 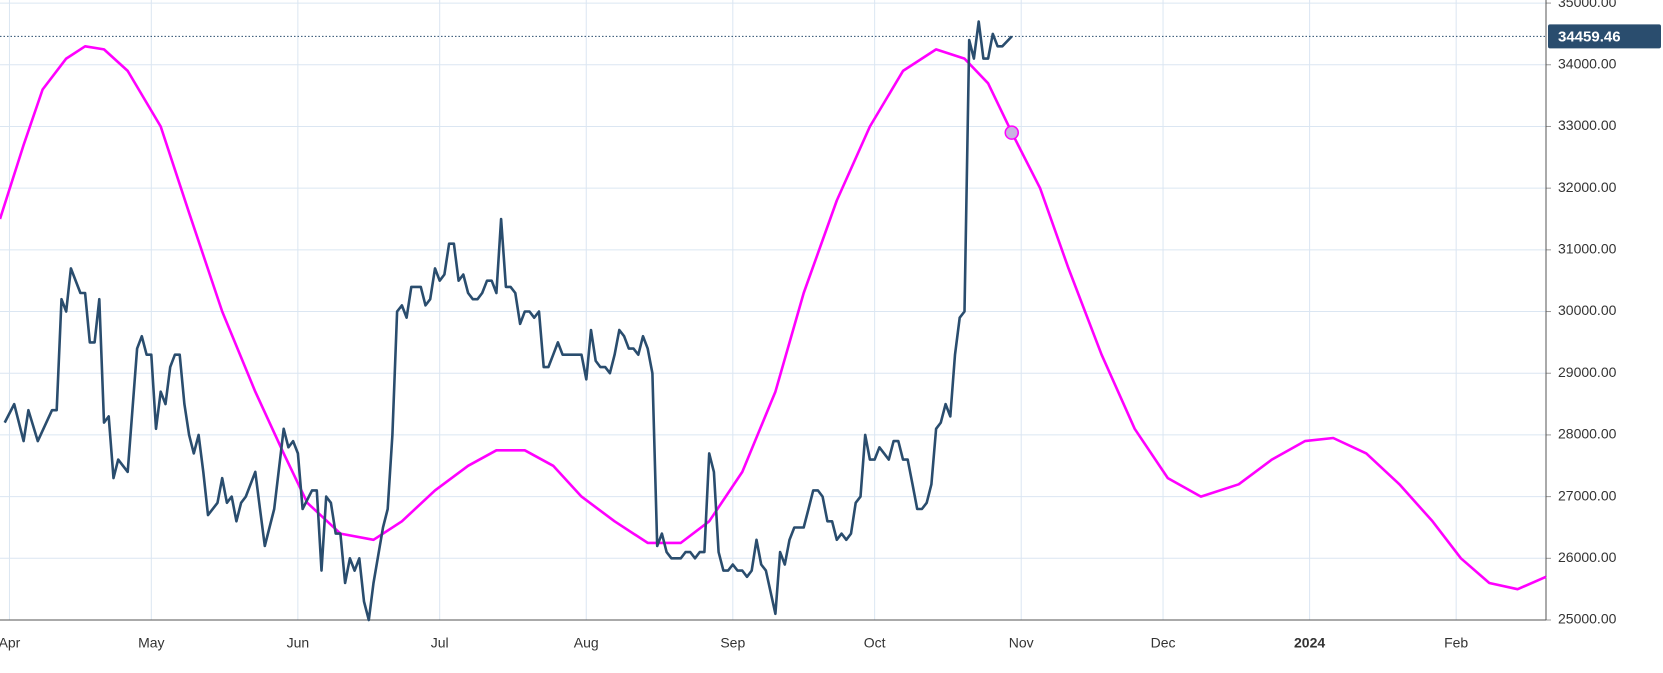 What do you see at coordinates (10, 643) in the screenshot?
I see `x-tick-label: Apr` at bounding box center [10, 643].